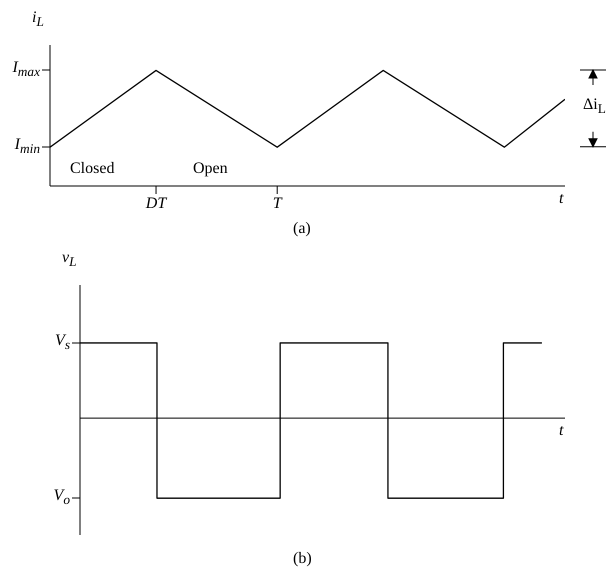 This screenshot has height=575, width=616. What do you see at coordinates (277, 203) in the screenshot?
I see `x-tick-label: T` at bounding box center [277, 203].